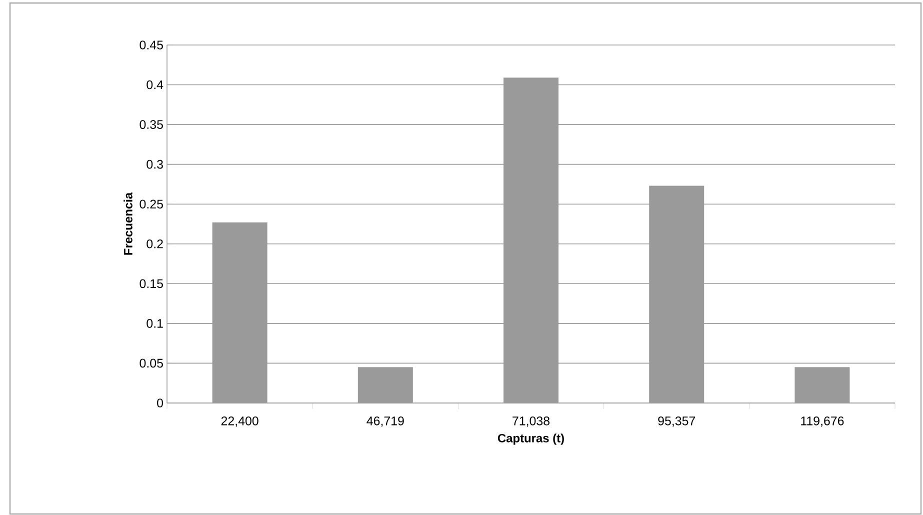 The width and height of the screenshot is (923, 515). I want to click on y-tick-label: 0.25, so click(151, 204).